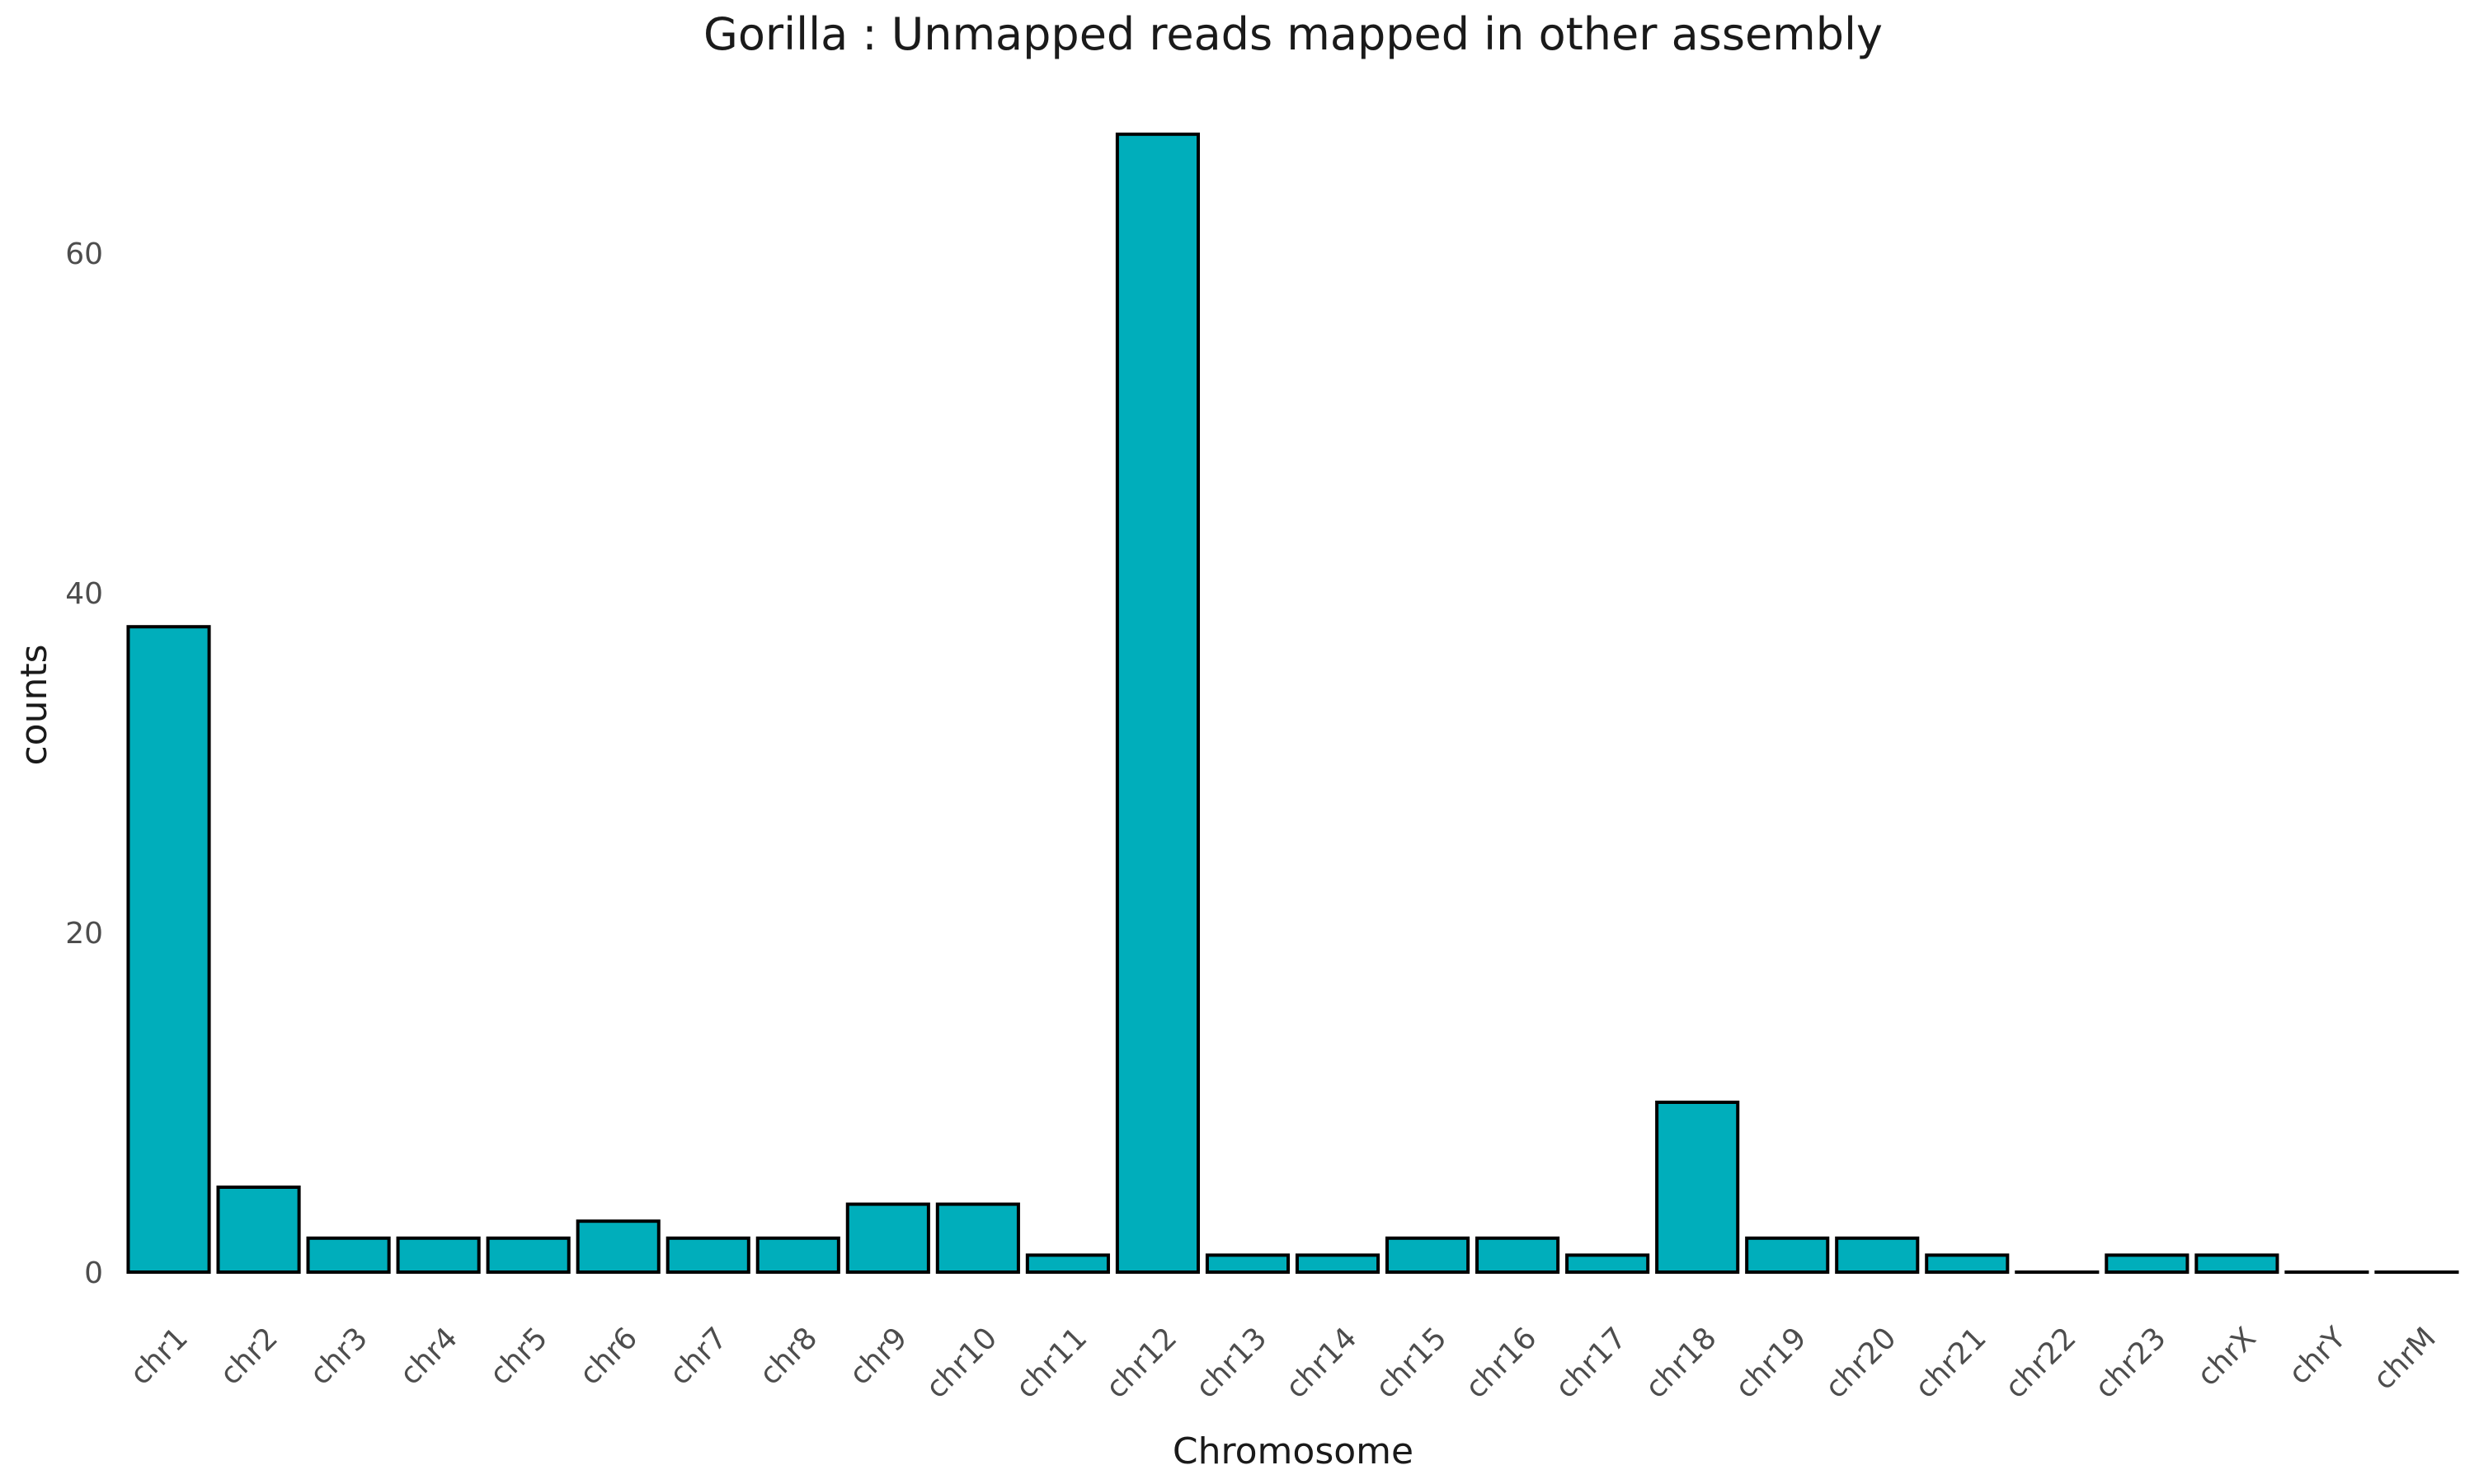 Image resolution: width=2474 pixels, height=1484 pixels. I want to click on y-axis-ticks: 0 20 40 60, so click(84, 763).